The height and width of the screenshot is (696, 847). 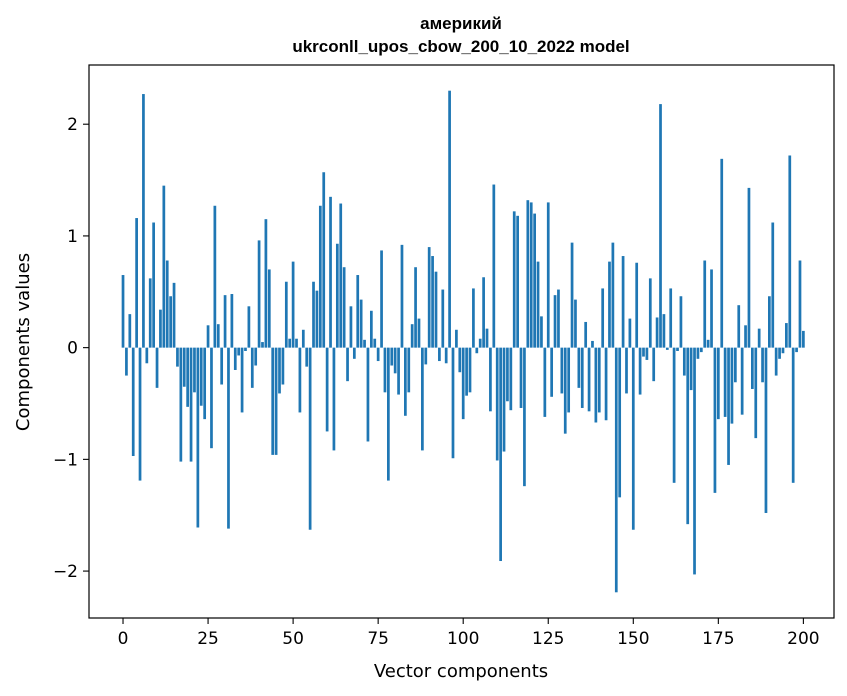 What do you see at coordinates (293, 639) in the screenshot?
I see `x-tick-label: 50` at bounding box center [293, 639].